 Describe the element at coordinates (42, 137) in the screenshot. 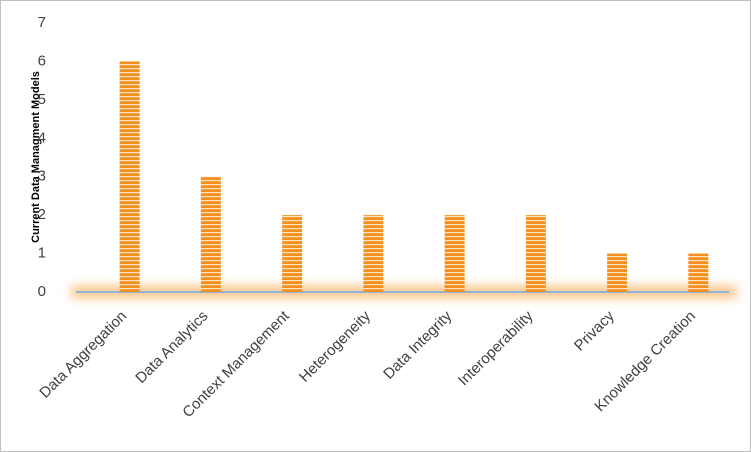

I see `y-tick-label: 4` at that location.